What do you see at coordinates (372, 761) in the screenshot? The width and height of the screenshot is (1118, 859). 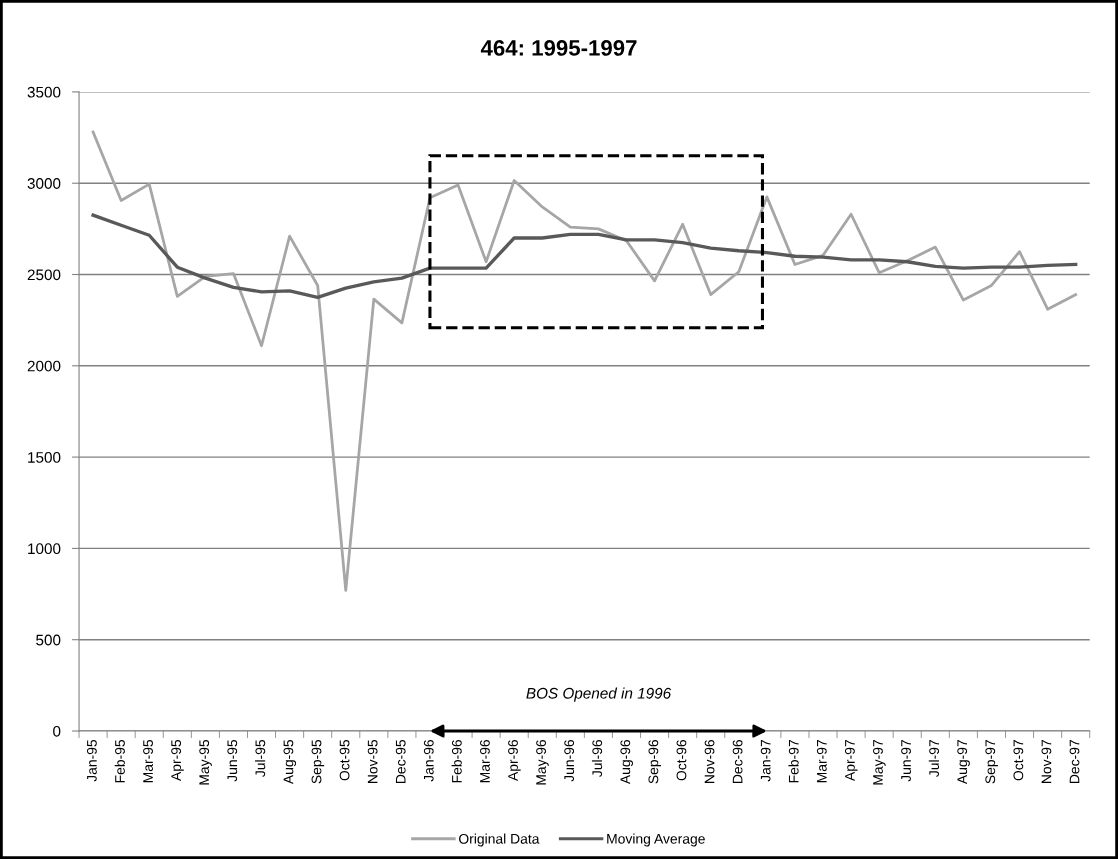 I see `x-tick-label: Nov-95` at bounding box center [372, 761].